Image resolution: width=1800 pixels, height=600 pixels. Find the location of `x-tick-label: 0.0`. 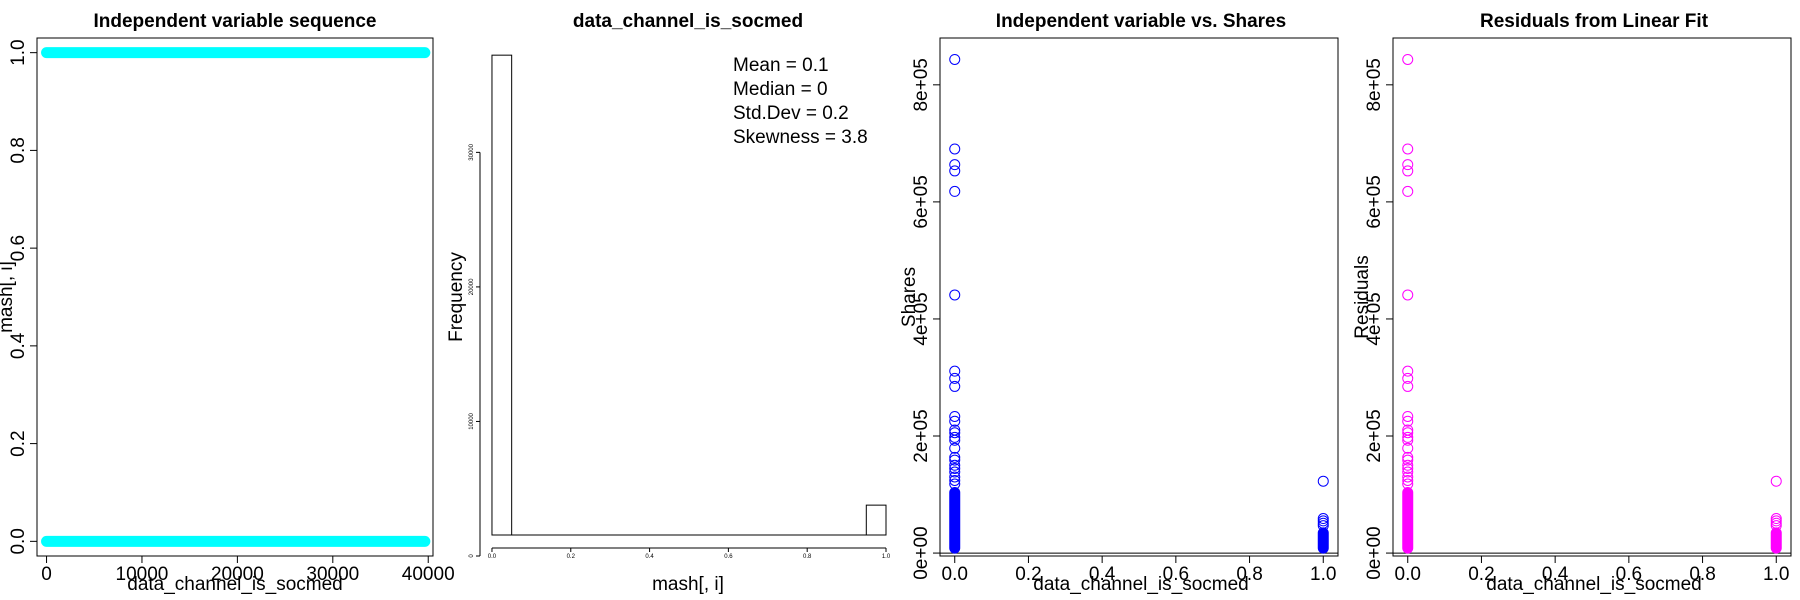

x-tick-label: 0.0 is located at coordinates (1408, 574).